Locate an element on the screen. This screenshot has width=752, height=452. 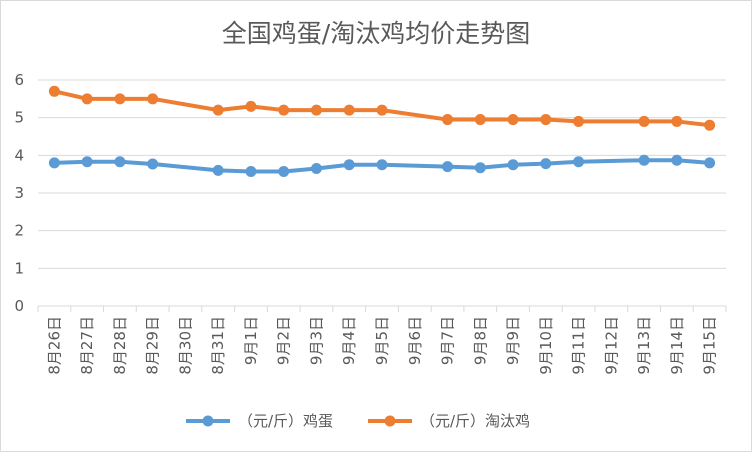
y-axis-ticks: 0 1 2 3 4 5 6 is located at coordinates (19, 193).